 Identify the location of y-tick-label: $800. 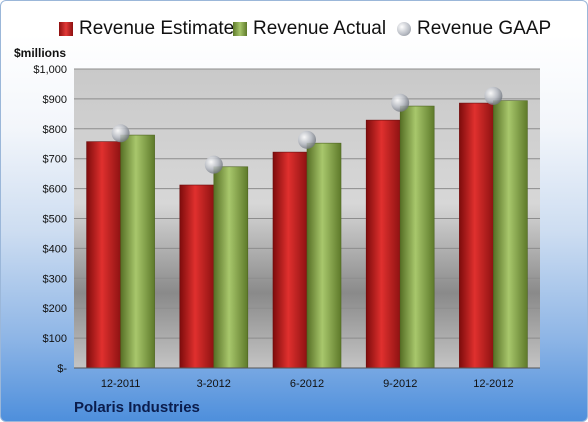
(55, 130).